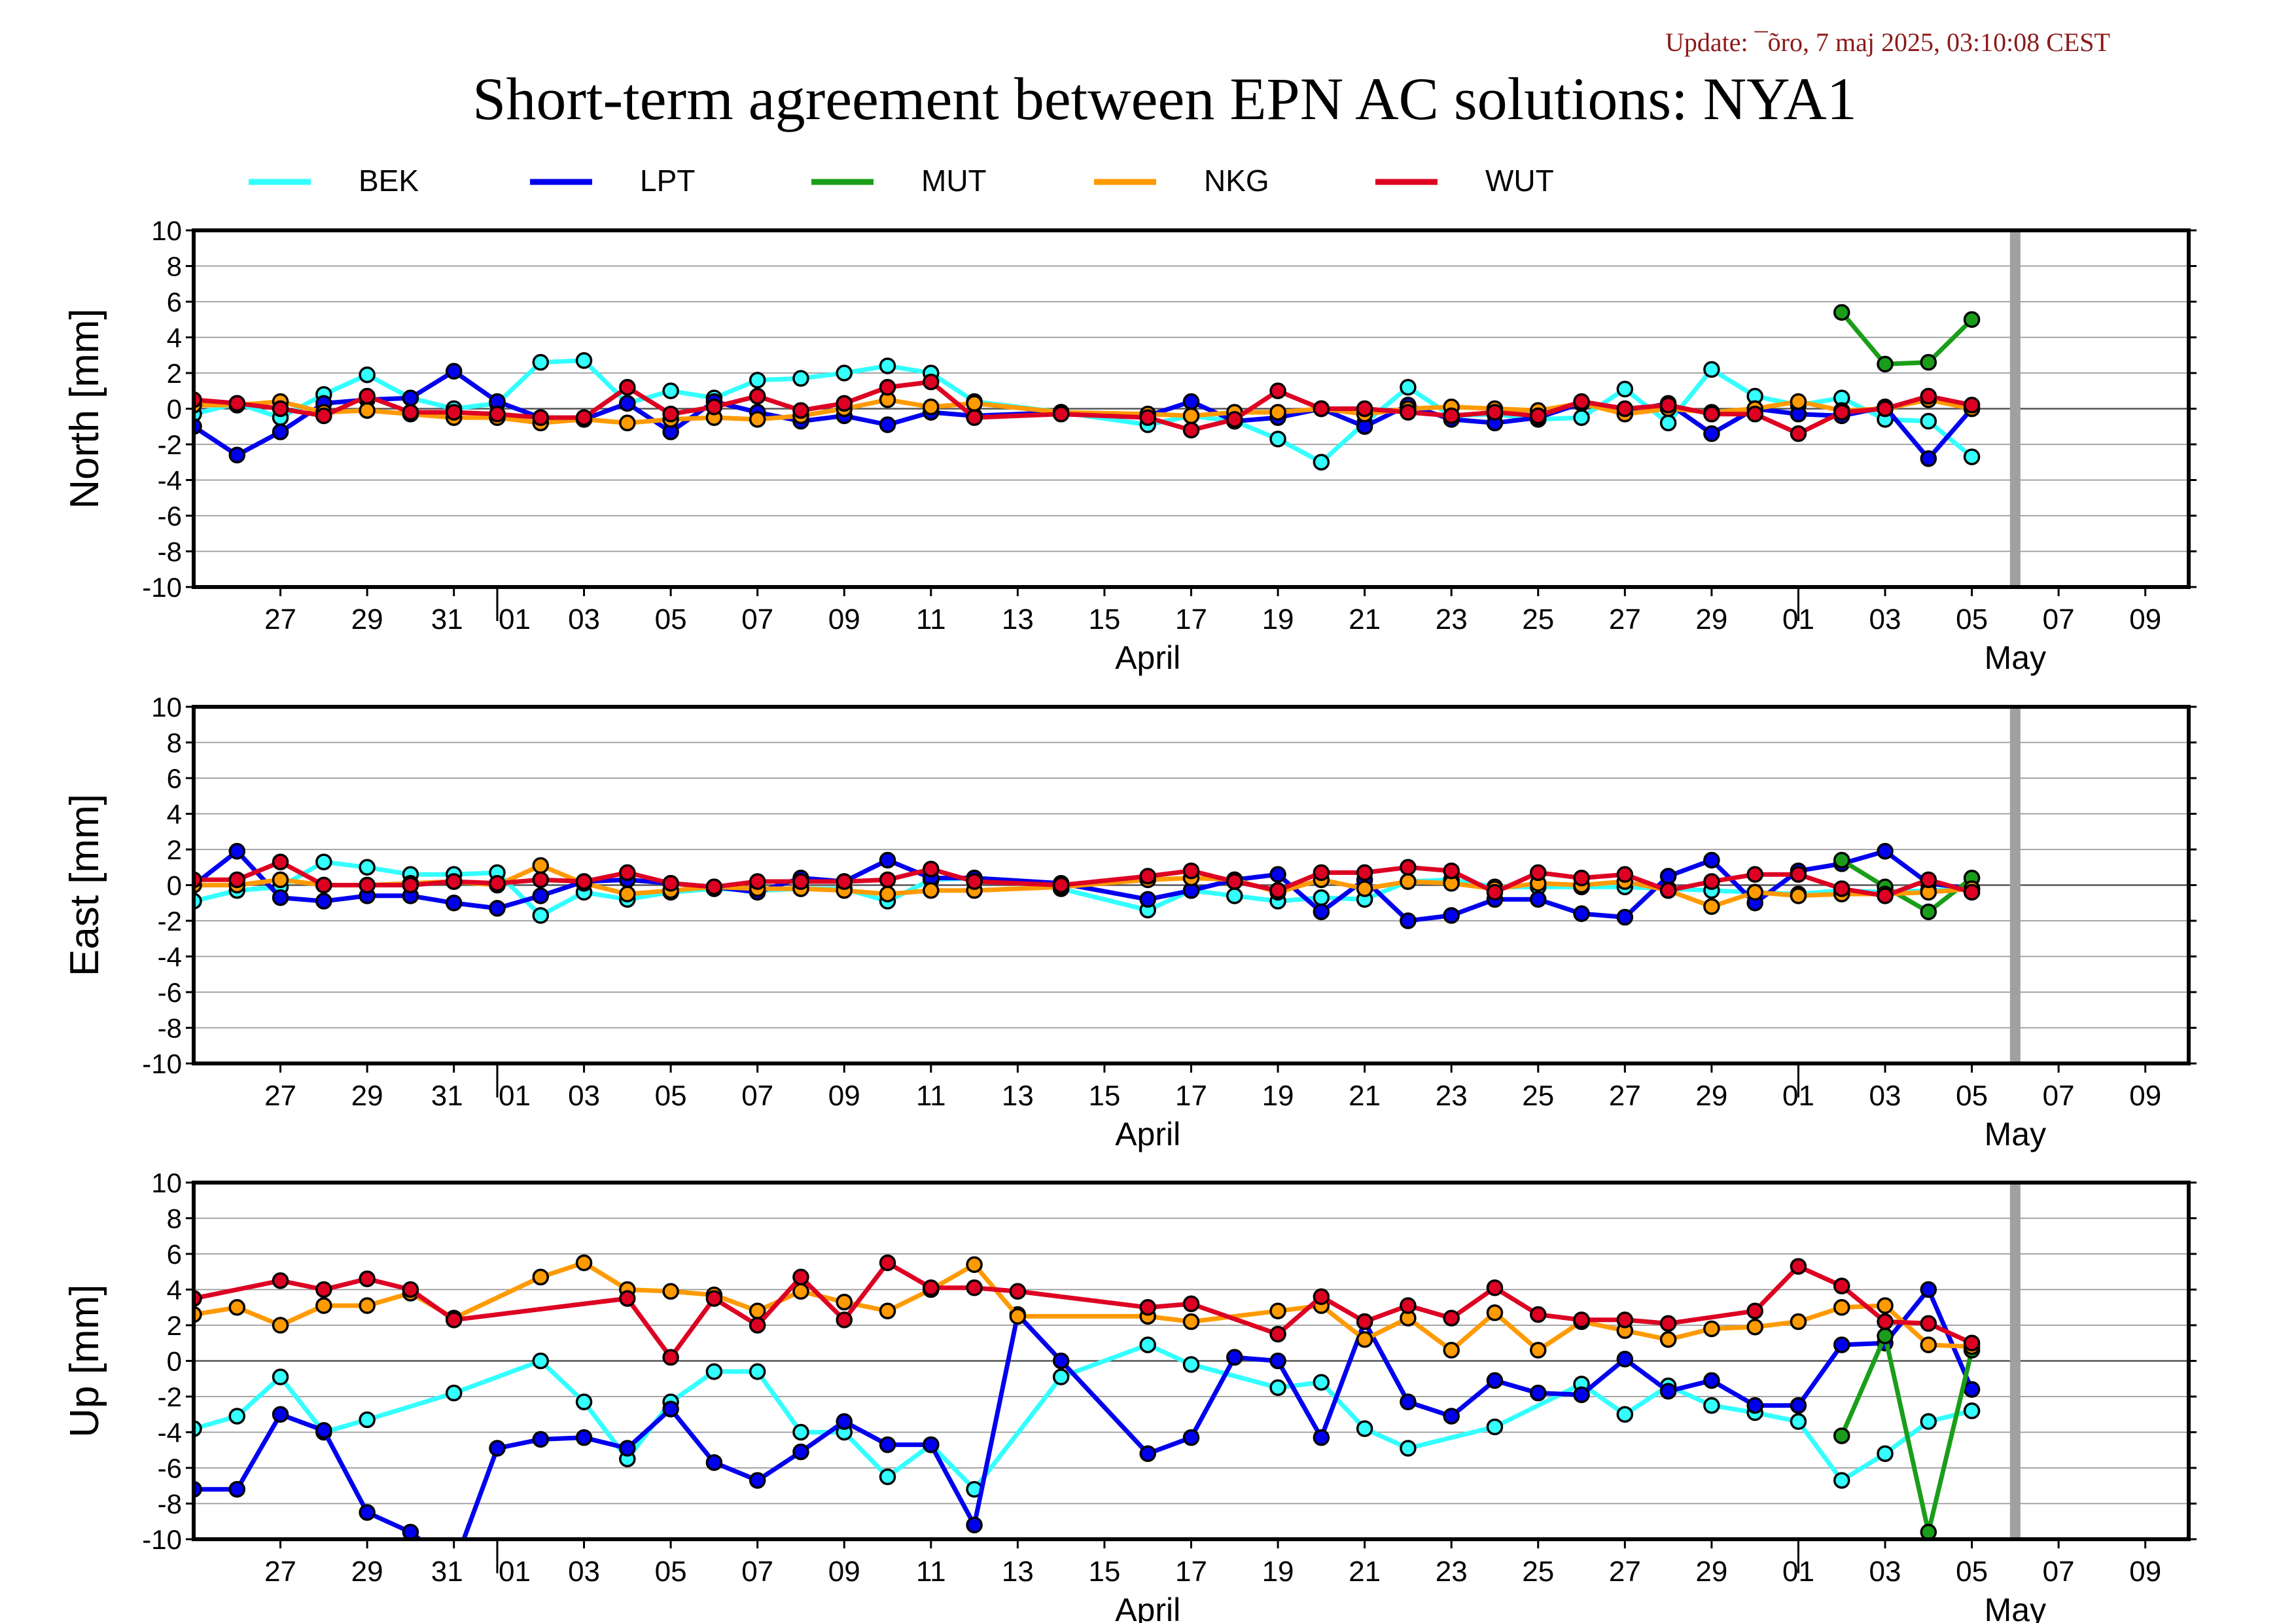  Describe the element at coordinates (175, 409) in the screenshot. I see `y-tick-label: 0` at that location.